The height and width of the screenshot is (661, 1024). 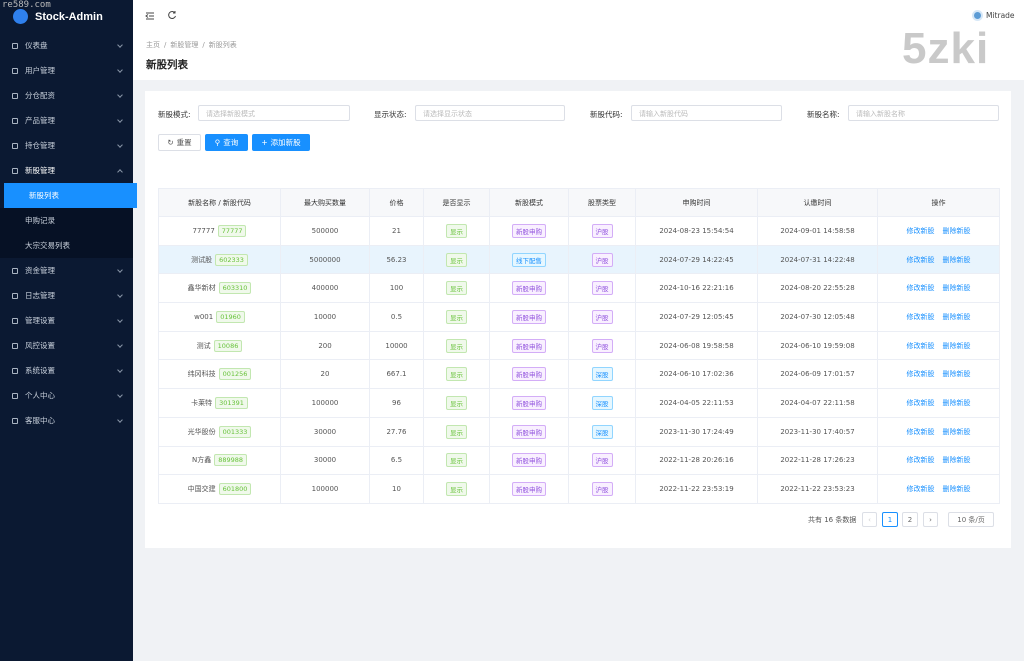 What do you see at coordinates (69, 16) in the screenshot?
I see `logo-text: Stock-Admin` at bounding box center [69, 16].